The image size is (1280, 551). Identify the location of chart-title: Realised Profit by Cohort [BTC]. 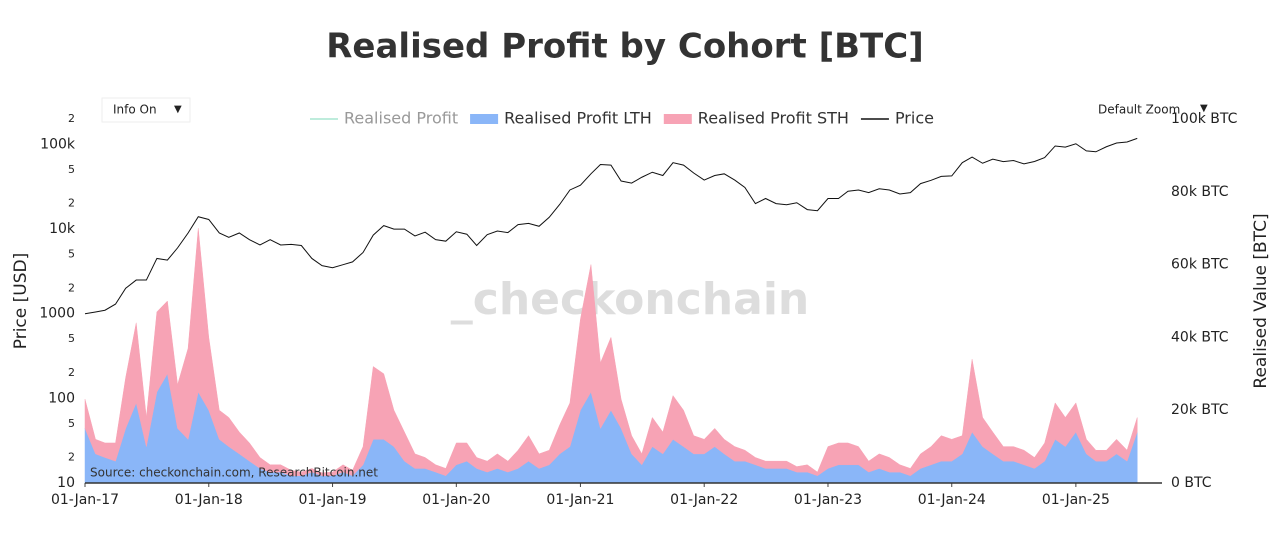
(625, 47).